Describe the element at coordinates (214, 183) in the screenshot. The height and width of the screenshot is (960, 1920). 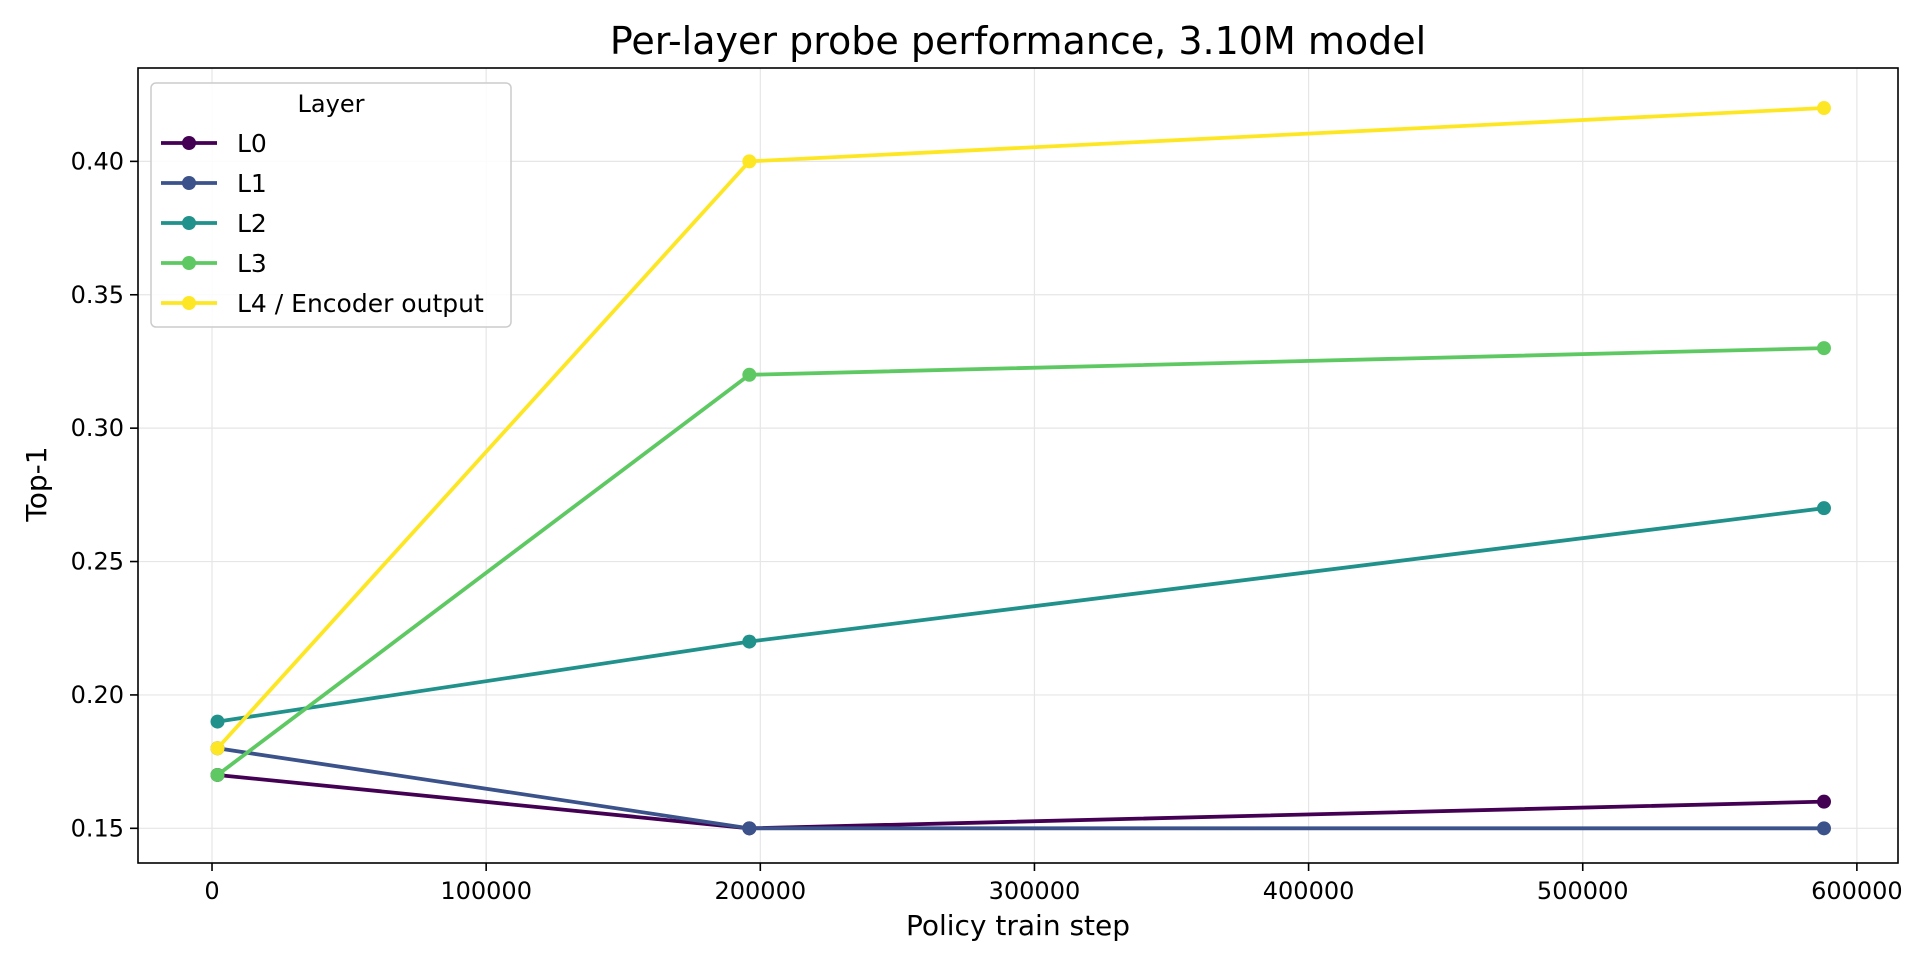
I see `legend-item: L1` at that location.